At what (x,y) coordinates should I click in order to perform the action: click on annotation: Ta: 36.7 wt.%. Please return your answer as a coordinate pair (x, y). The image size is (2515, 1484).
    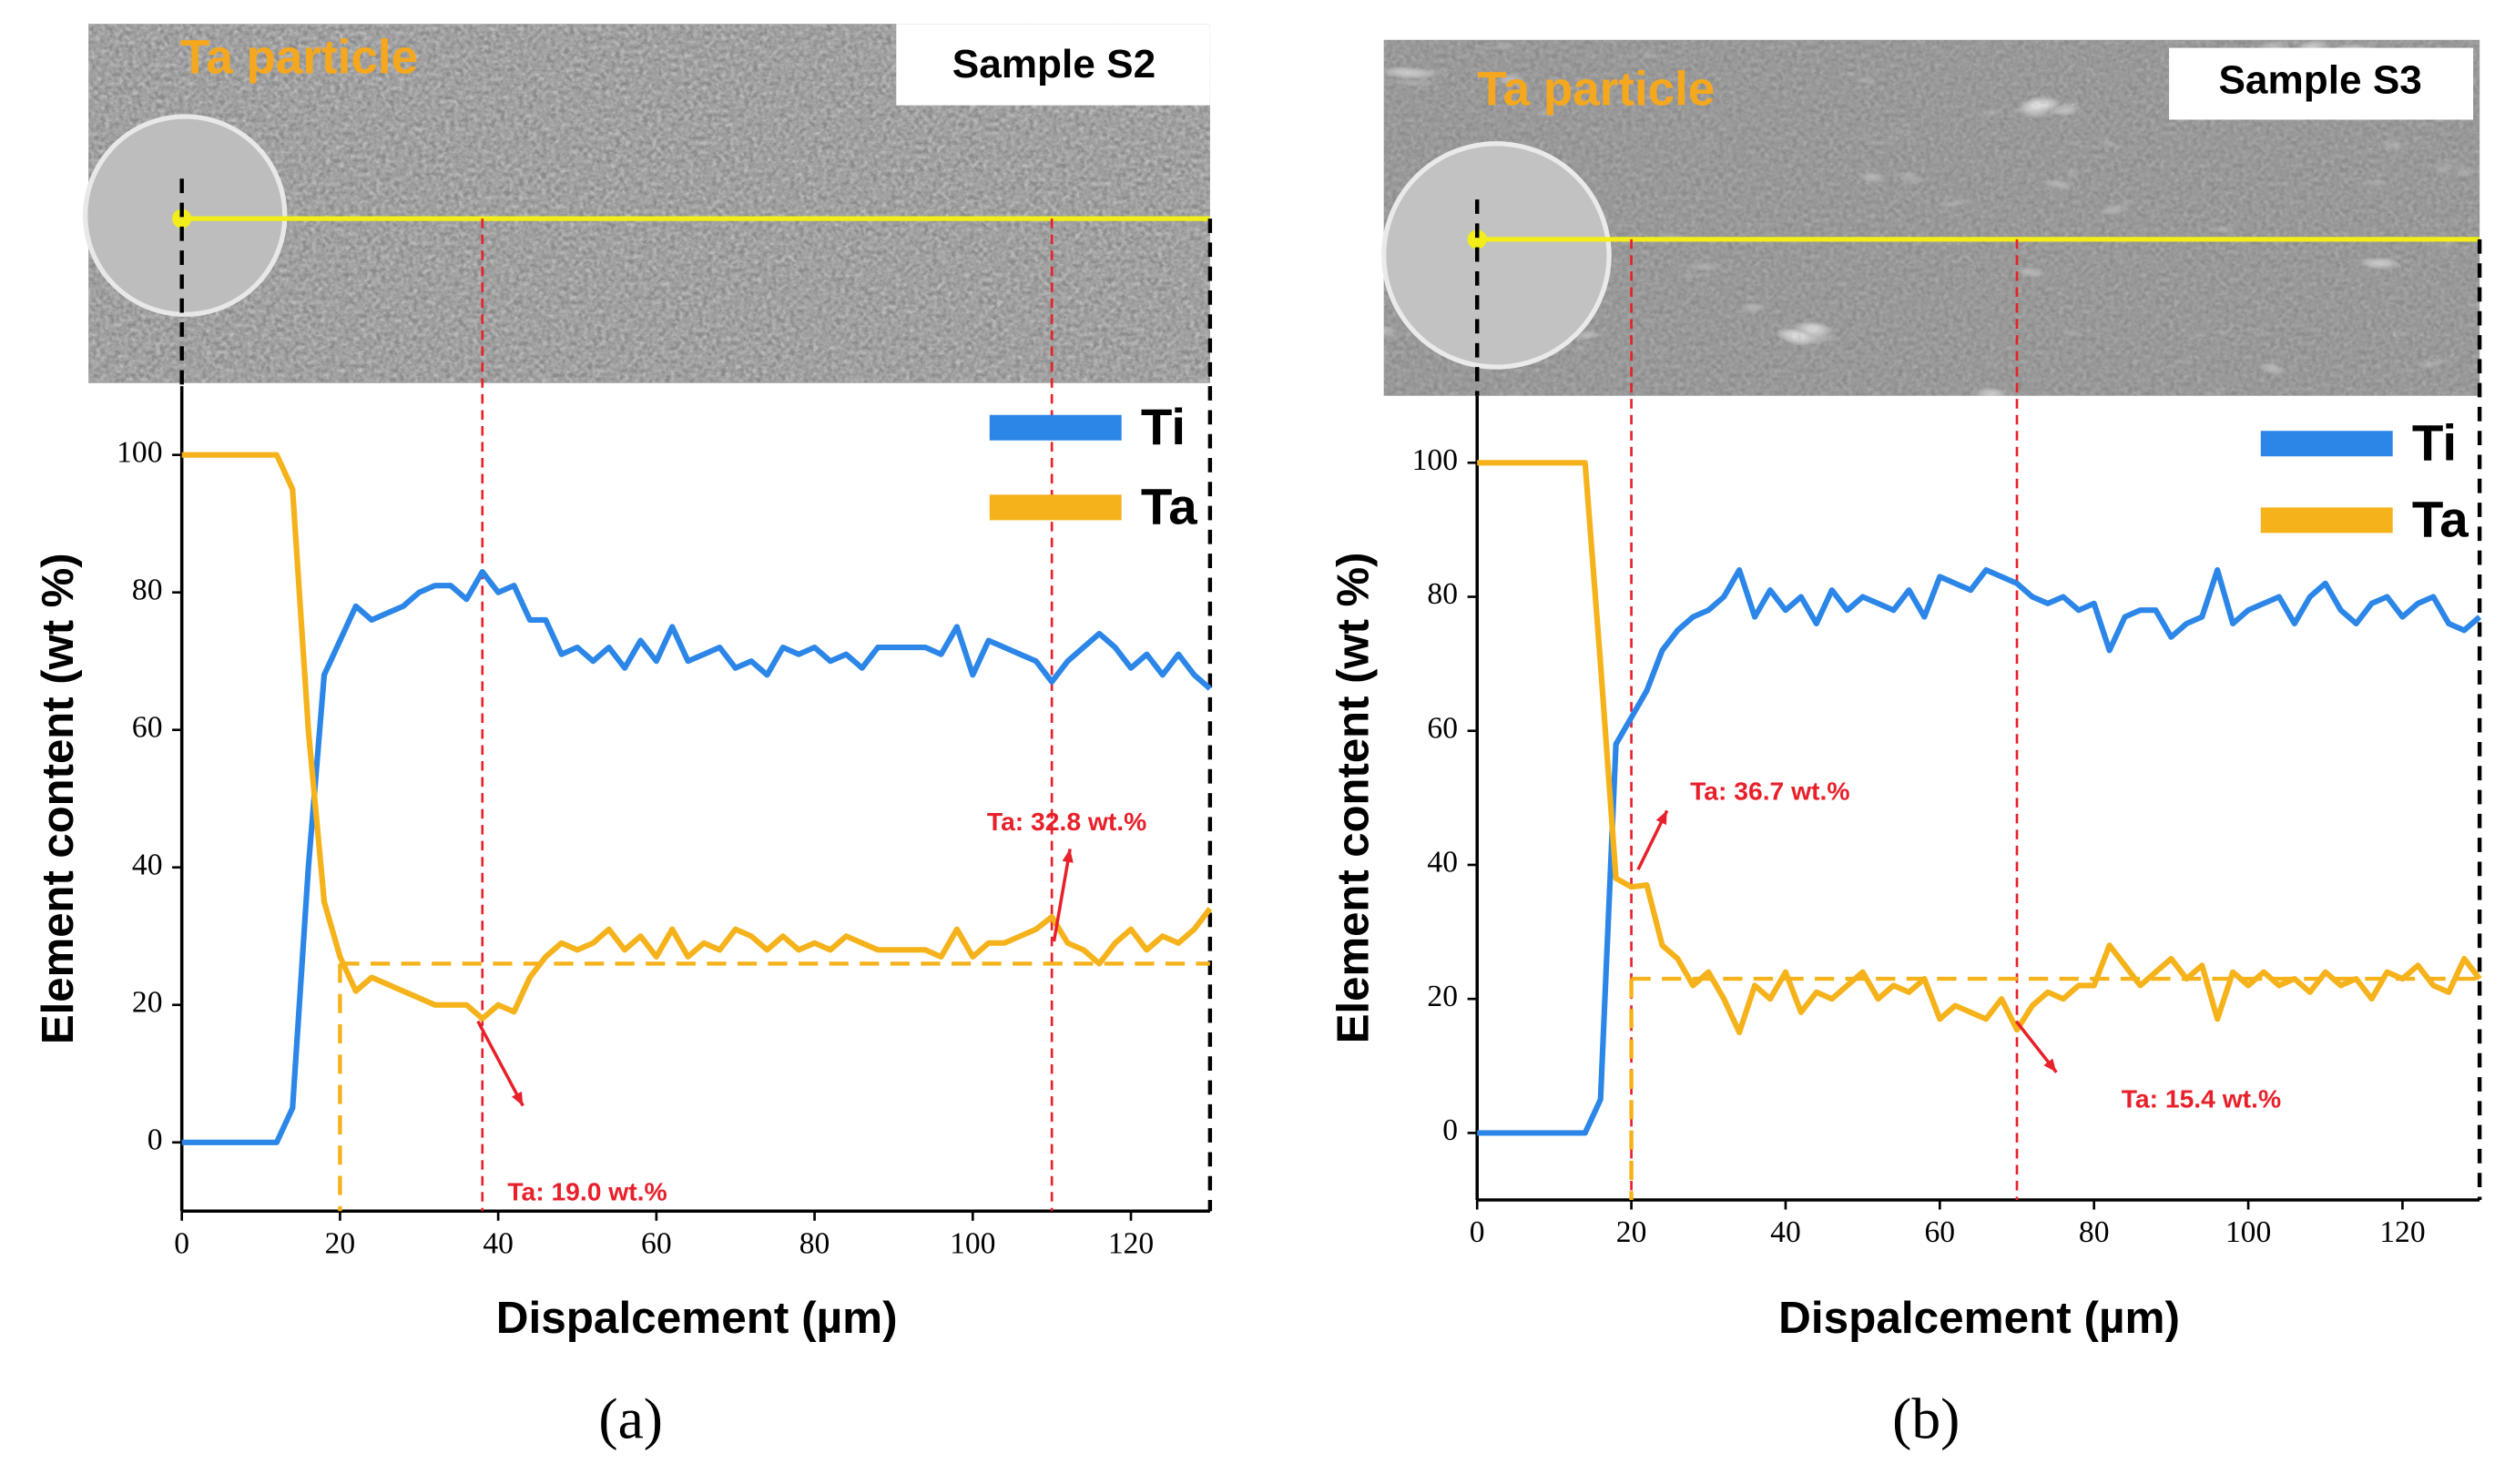
    Looking at the image, I should click on (1770, 792).